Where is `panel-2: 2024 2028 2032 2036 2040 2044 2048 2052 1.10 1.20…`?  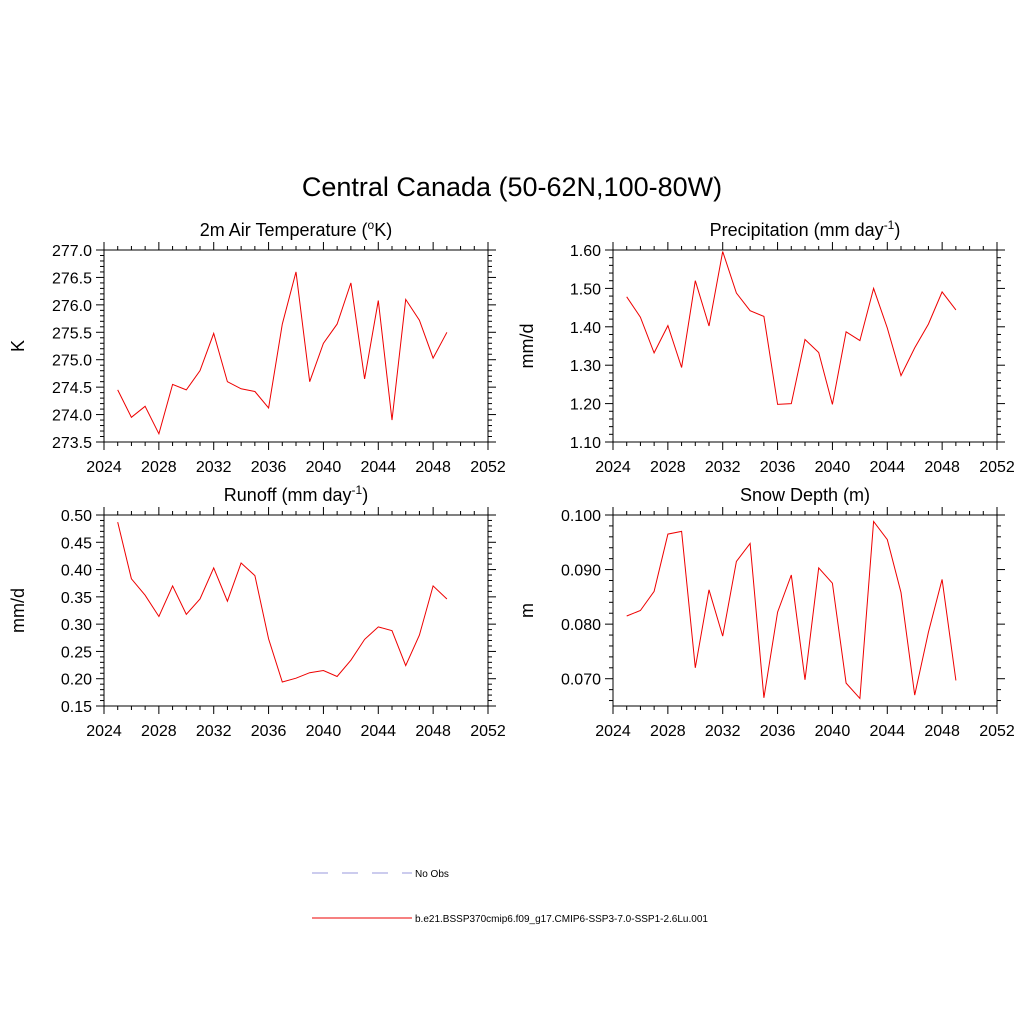
panel-2: 2024 2028 2032 2036 2040 2044 2048 2052 1.10 1.20… is located at coordinates (766, 347).